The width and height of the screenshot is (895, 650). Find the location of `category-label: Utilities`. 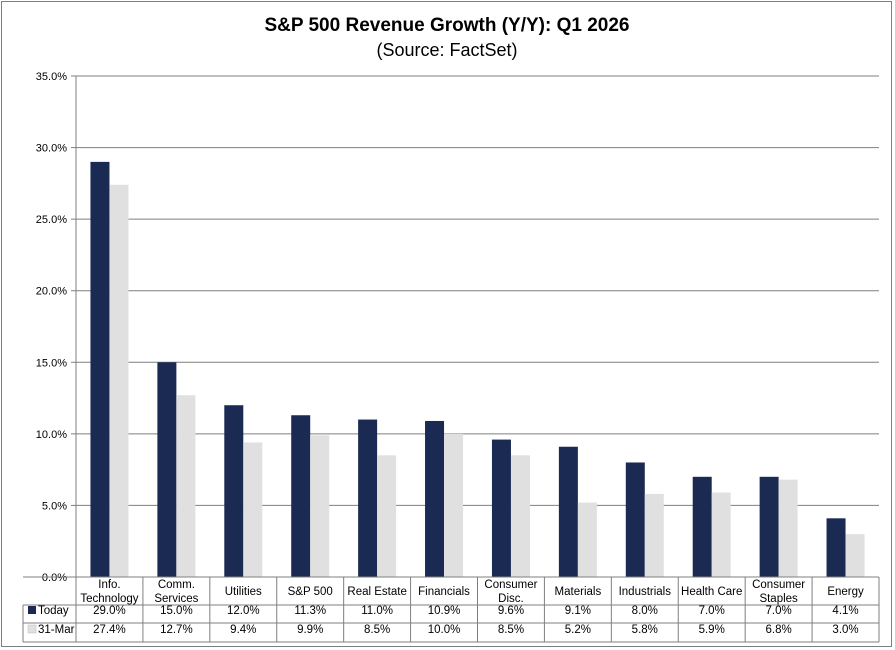

category-label: Utilities is located at coordinates (243, 592).